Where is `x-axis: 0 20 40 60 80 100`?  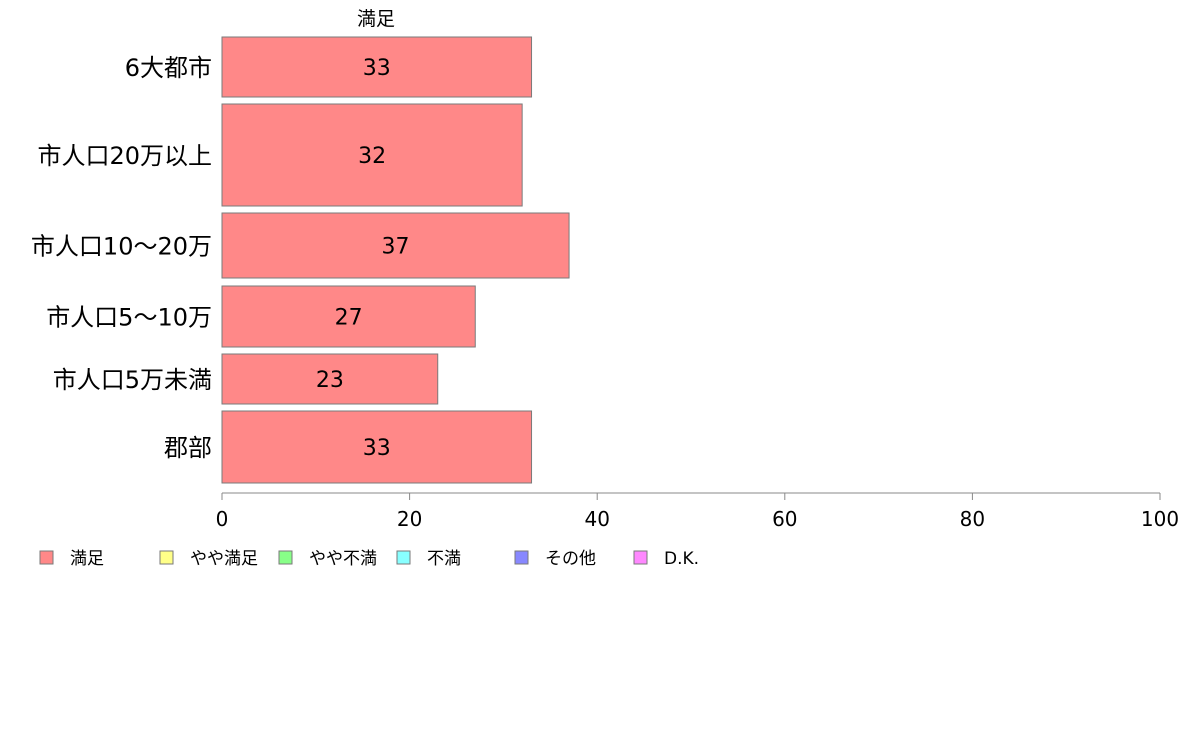
x-axis: 0 20 40 60 80 100 is located at coordinates (697, 511).